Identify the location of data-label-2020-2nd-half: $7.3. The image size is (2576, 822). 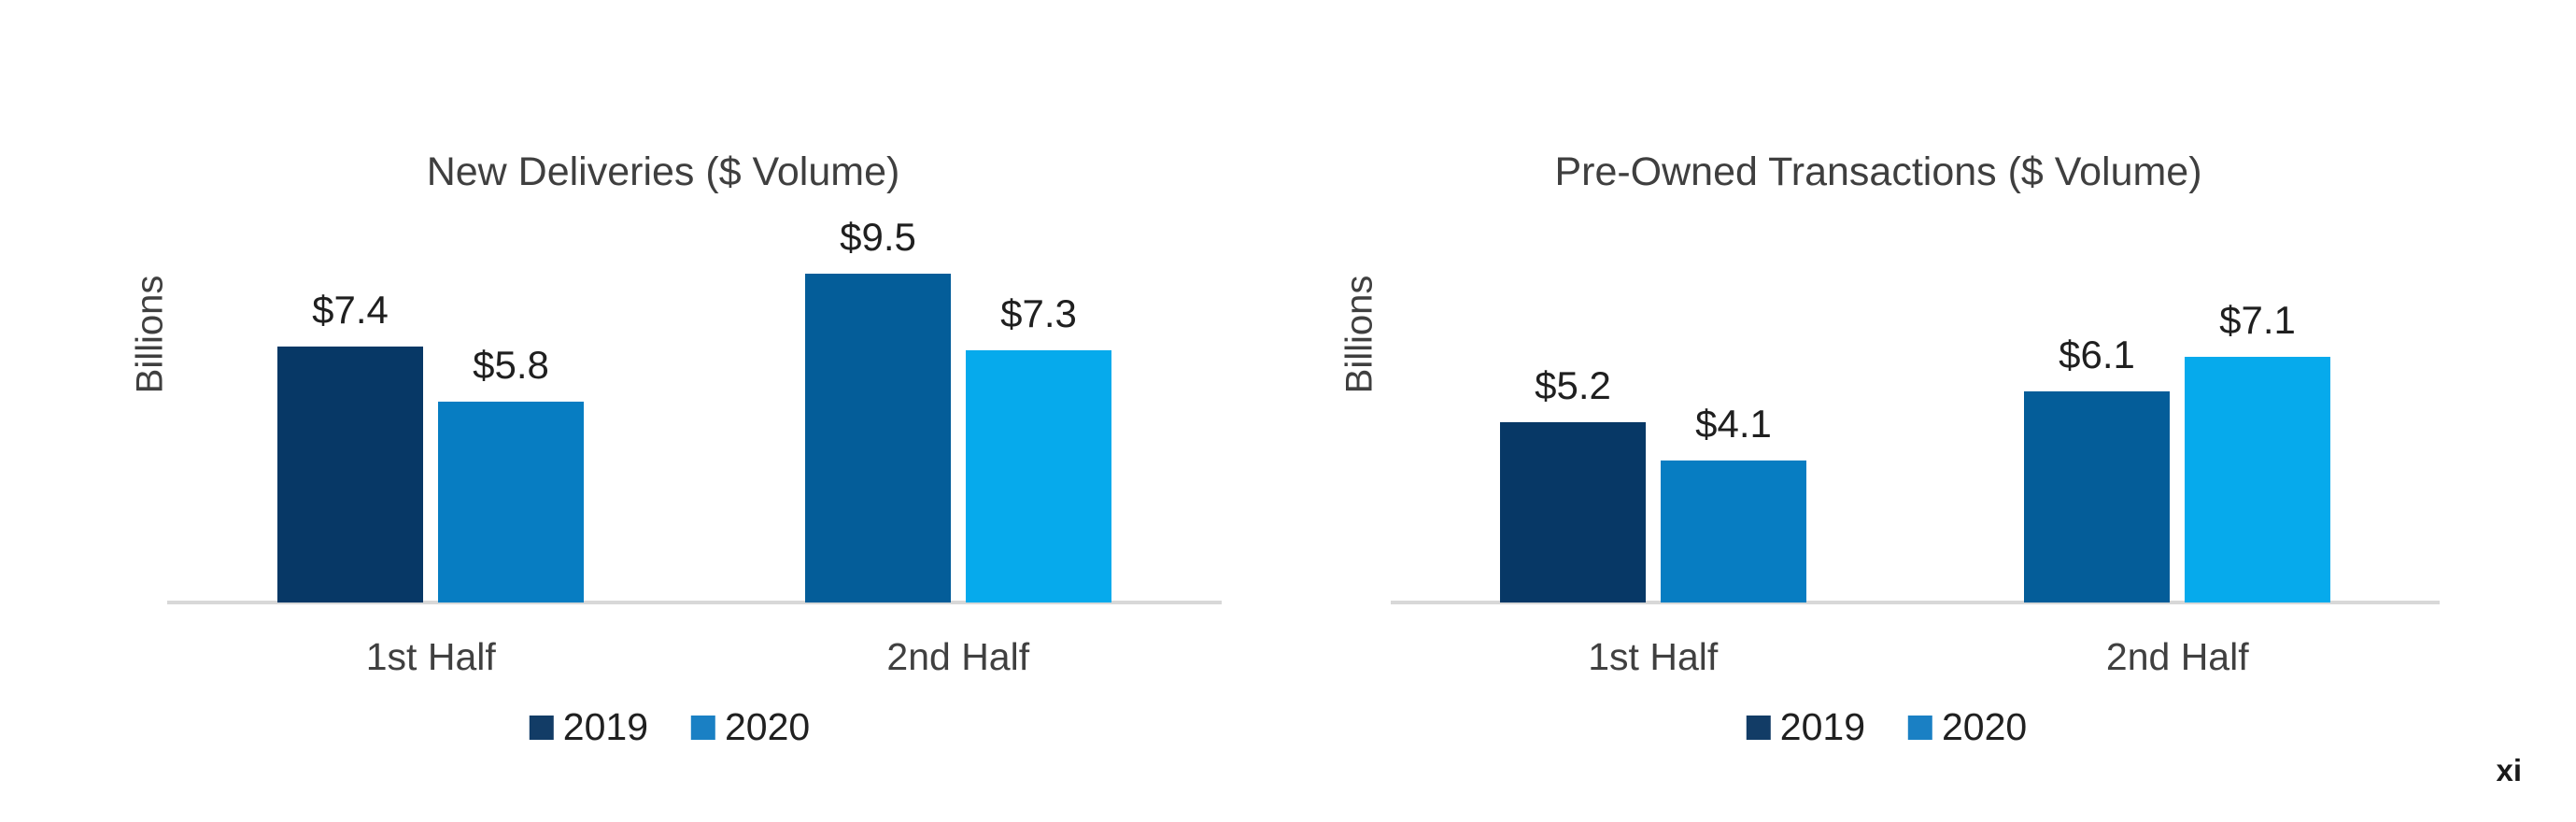
(1038, 313).